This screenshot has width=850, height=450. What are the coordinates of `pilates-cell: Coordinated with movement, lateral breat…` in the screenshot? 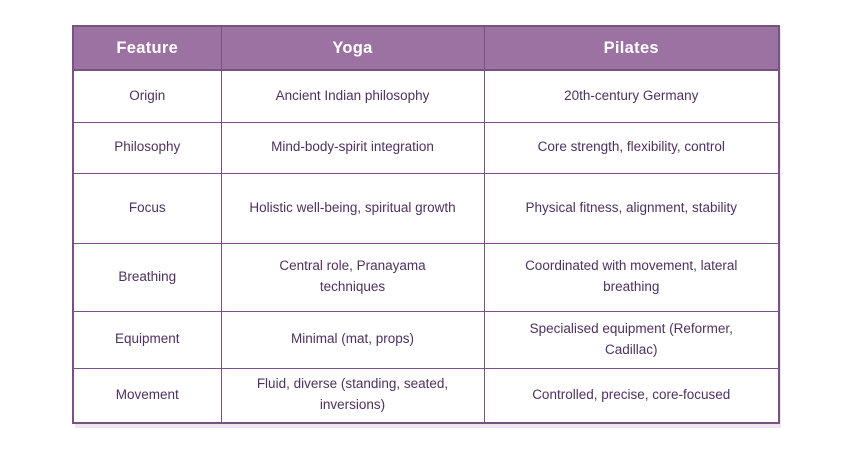 It's located at (631, 277).